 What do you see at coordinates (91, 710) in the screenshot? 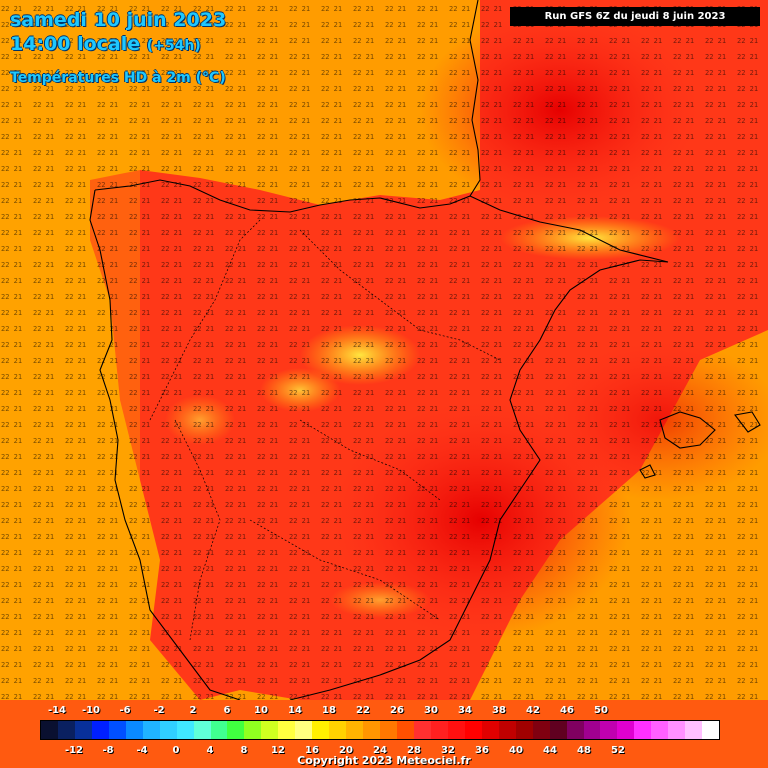
I see `scale-tick-label: -10` at bounding box center [91, 710].